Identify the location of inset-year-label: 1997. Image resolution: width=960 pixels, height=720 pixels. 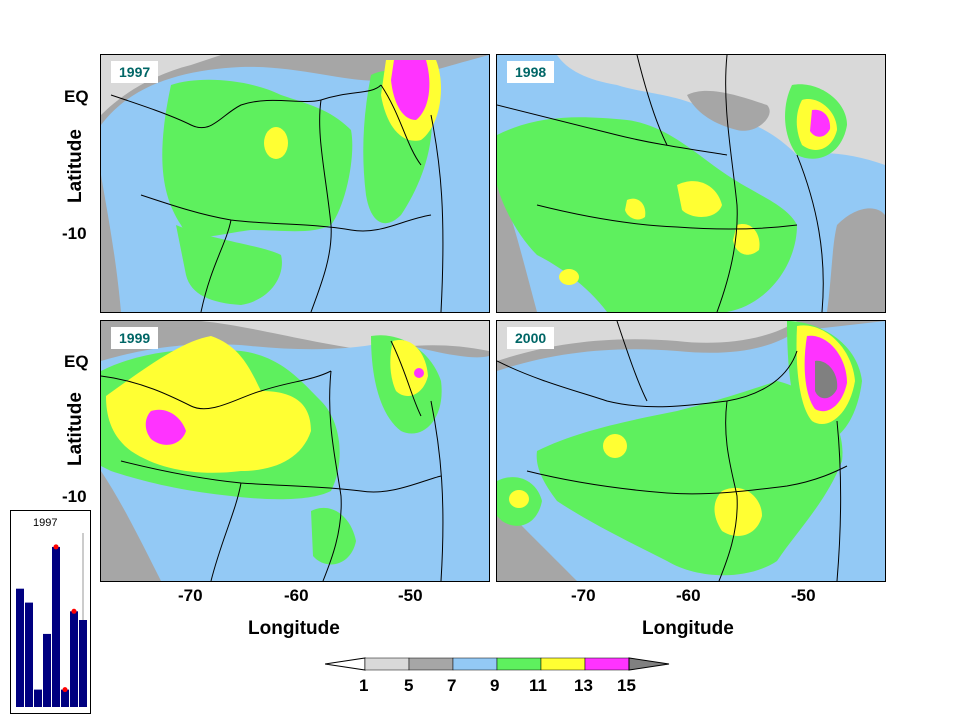
(45, 523).